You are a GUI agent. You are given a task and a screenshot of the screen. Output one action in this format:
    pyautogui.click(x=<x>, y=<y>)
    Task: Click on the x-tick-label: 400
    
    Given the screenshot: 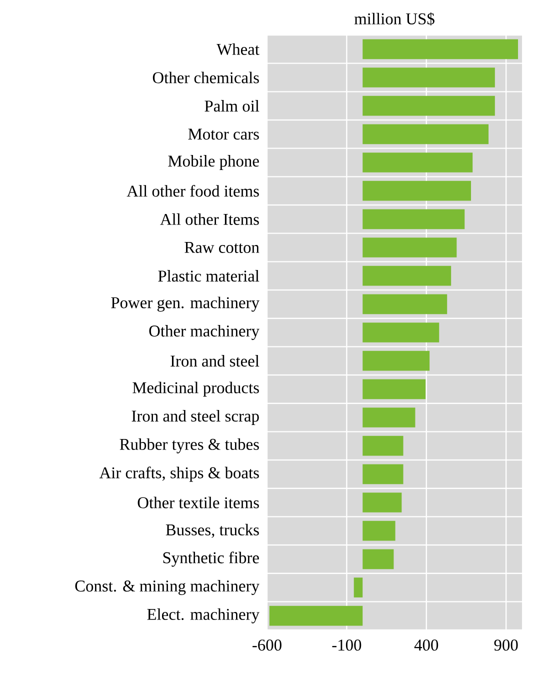 What is the action you would take?
    pyautogui.click(x=426, y=645)
    